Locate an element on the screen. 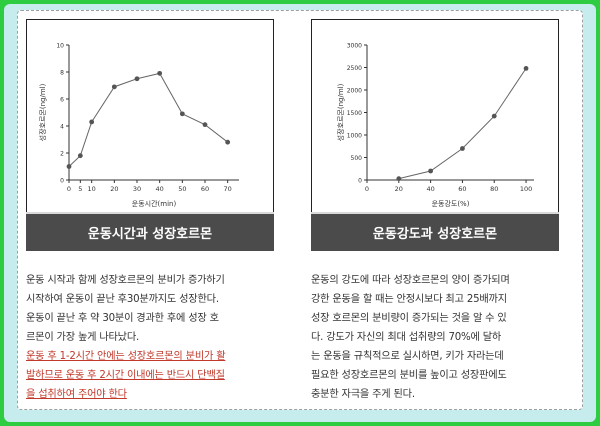  desc-line: 르몬이 가장 높게 나타났다. is located at coordinates (83, 337).